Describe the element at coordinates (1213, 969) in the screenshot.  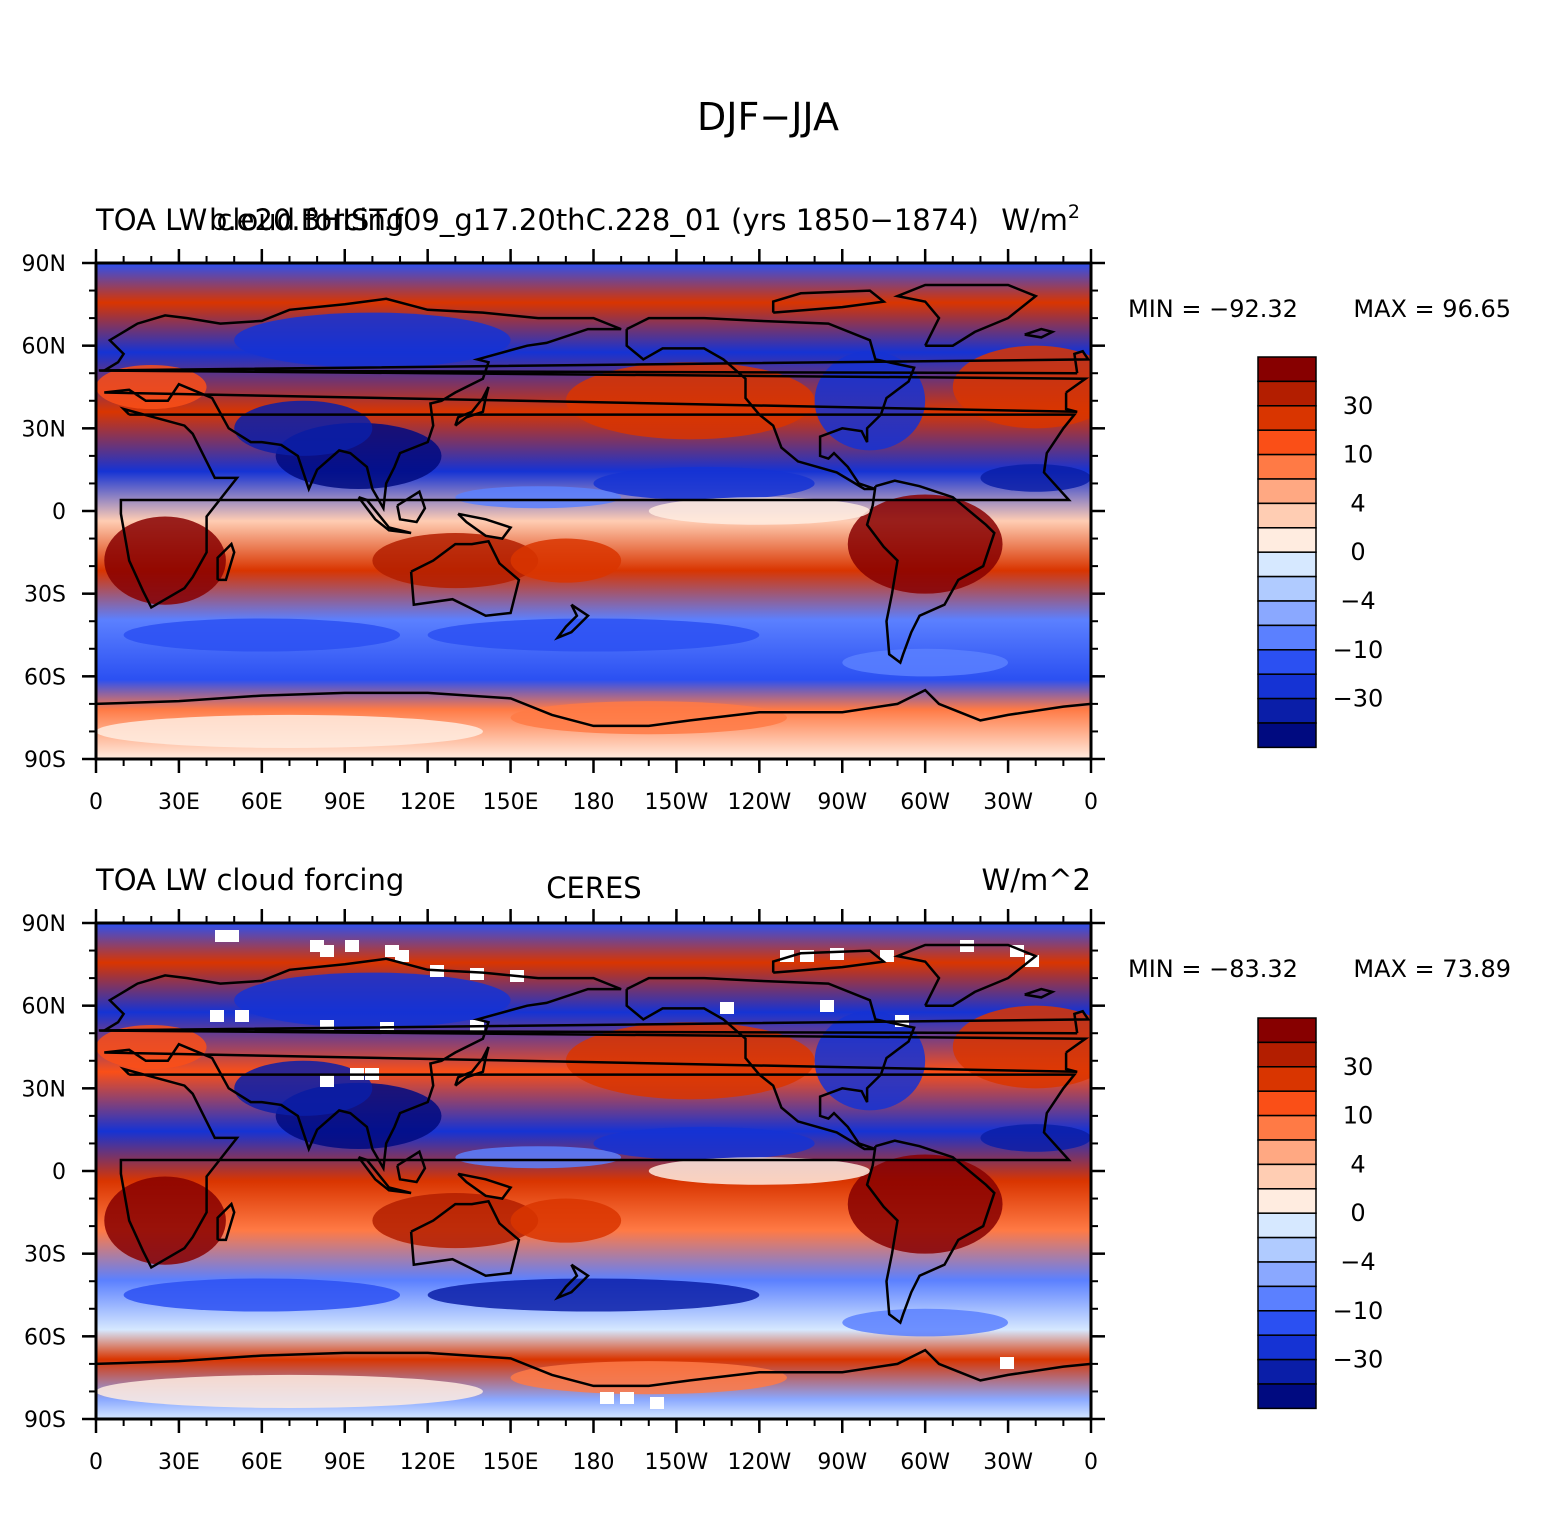
I see `min-label: MIN = −83.32` at that location.